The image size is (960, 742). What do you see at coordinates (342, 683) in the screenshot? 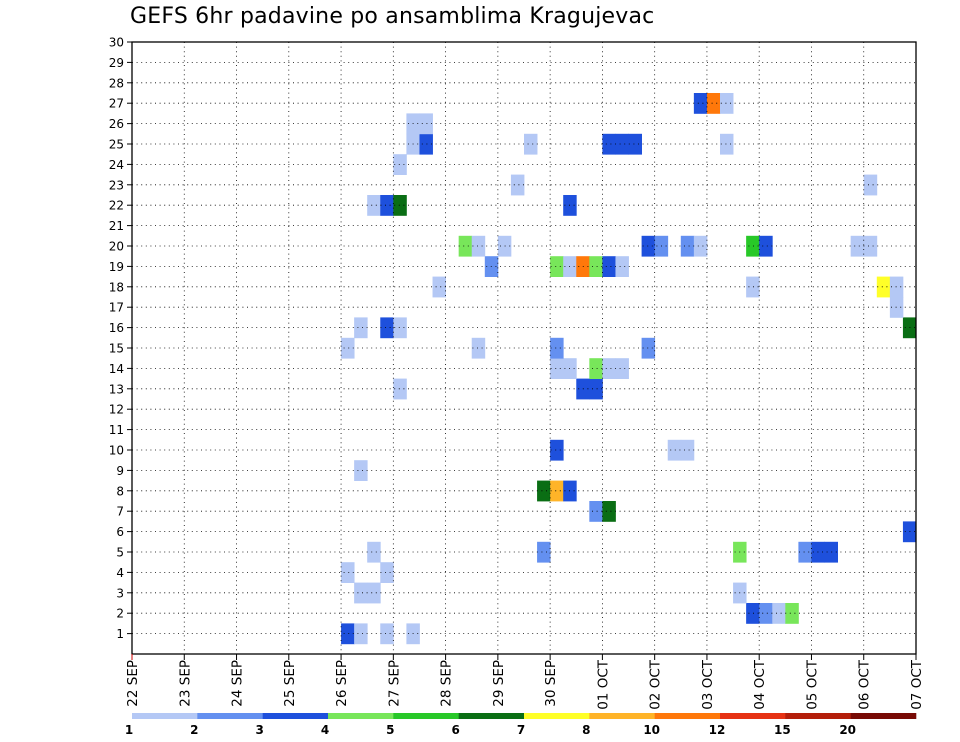
I see `x-tick-label: 26 SEP` at bounding box center [342, 683].